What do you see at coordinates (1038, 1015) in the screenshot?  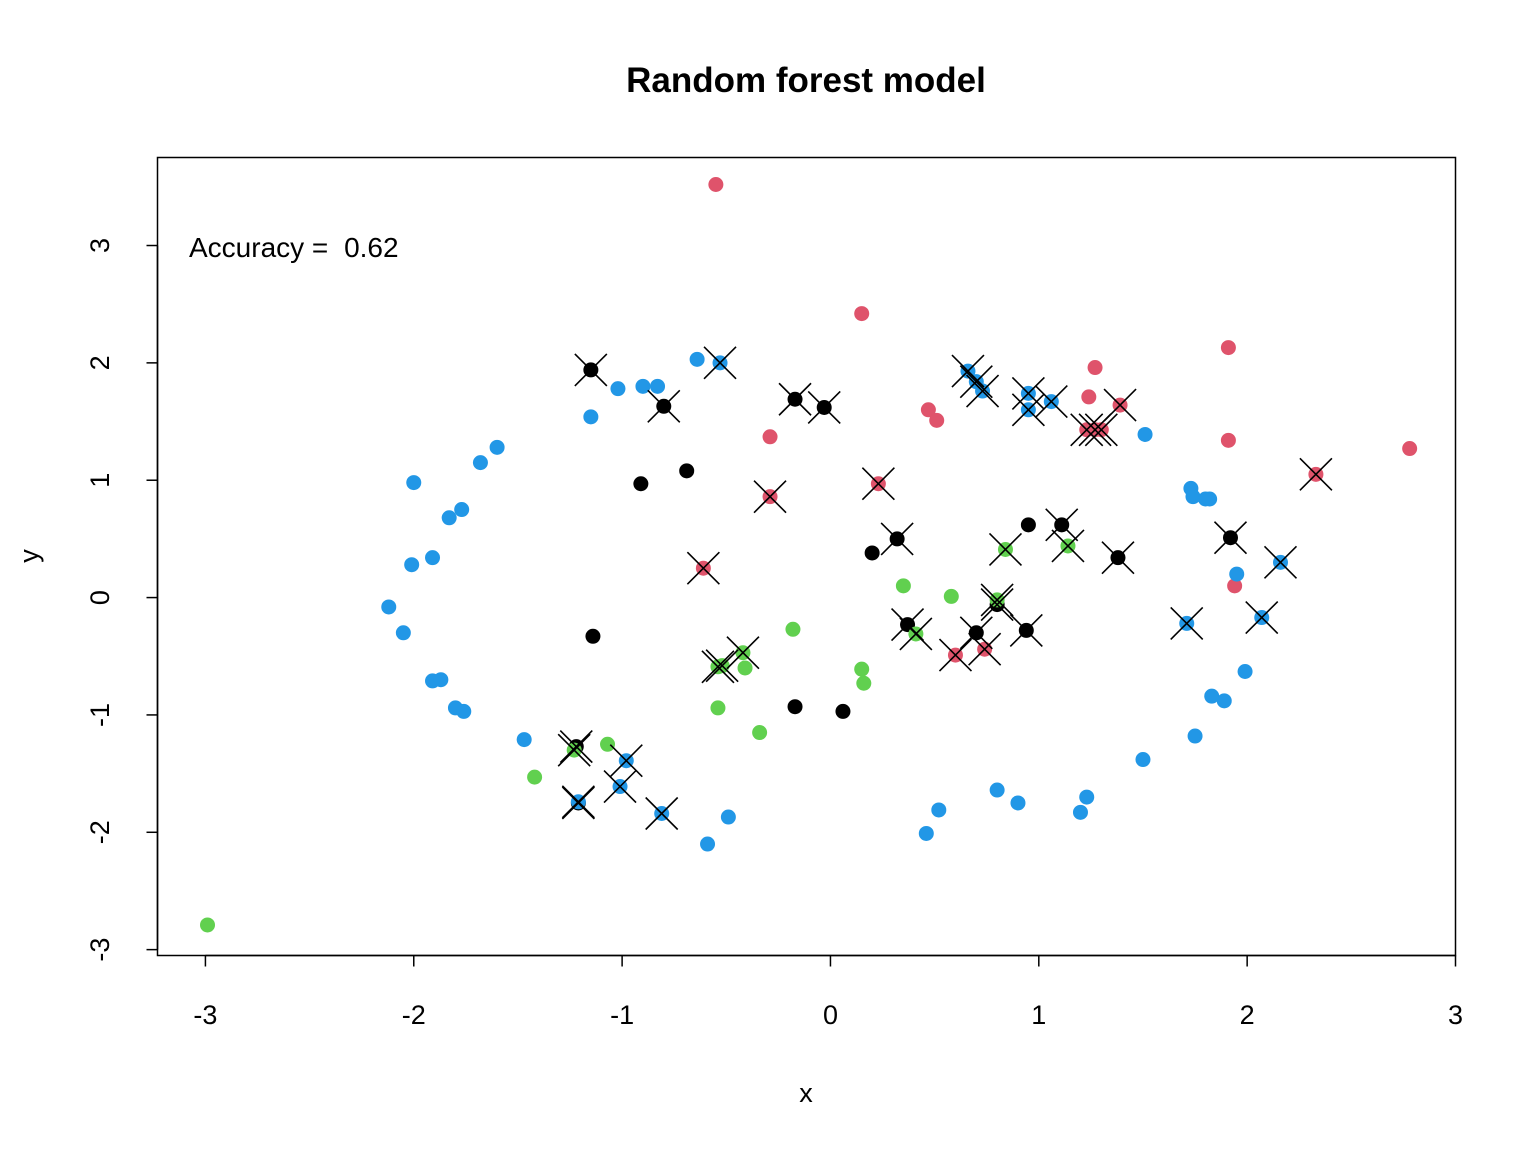 I see `x-tick-label: 1` at bounding box center [1038, 1015].